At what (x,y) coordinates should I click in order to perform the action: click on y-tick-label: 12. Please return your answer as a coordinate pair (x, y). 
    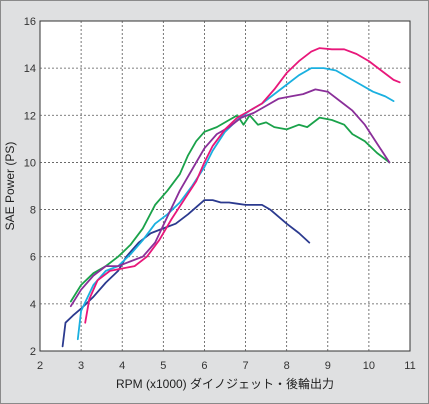
    Looking at the image, I should click on (30, 116).